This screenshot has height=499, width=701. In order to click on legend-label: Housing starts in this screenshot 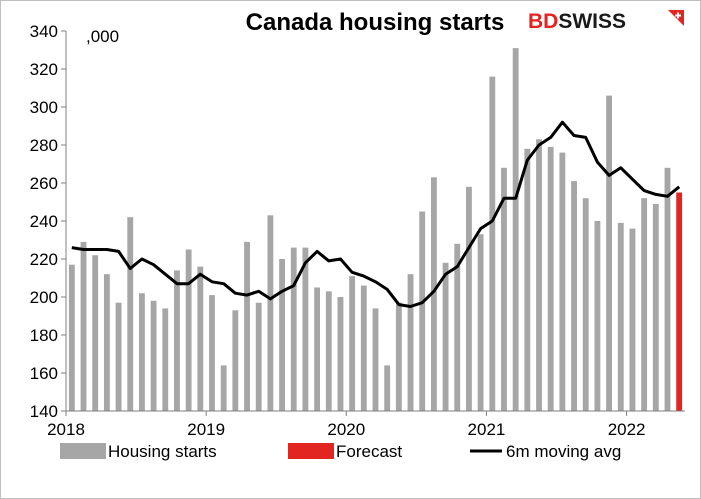, I will do `click(162, 451)`.